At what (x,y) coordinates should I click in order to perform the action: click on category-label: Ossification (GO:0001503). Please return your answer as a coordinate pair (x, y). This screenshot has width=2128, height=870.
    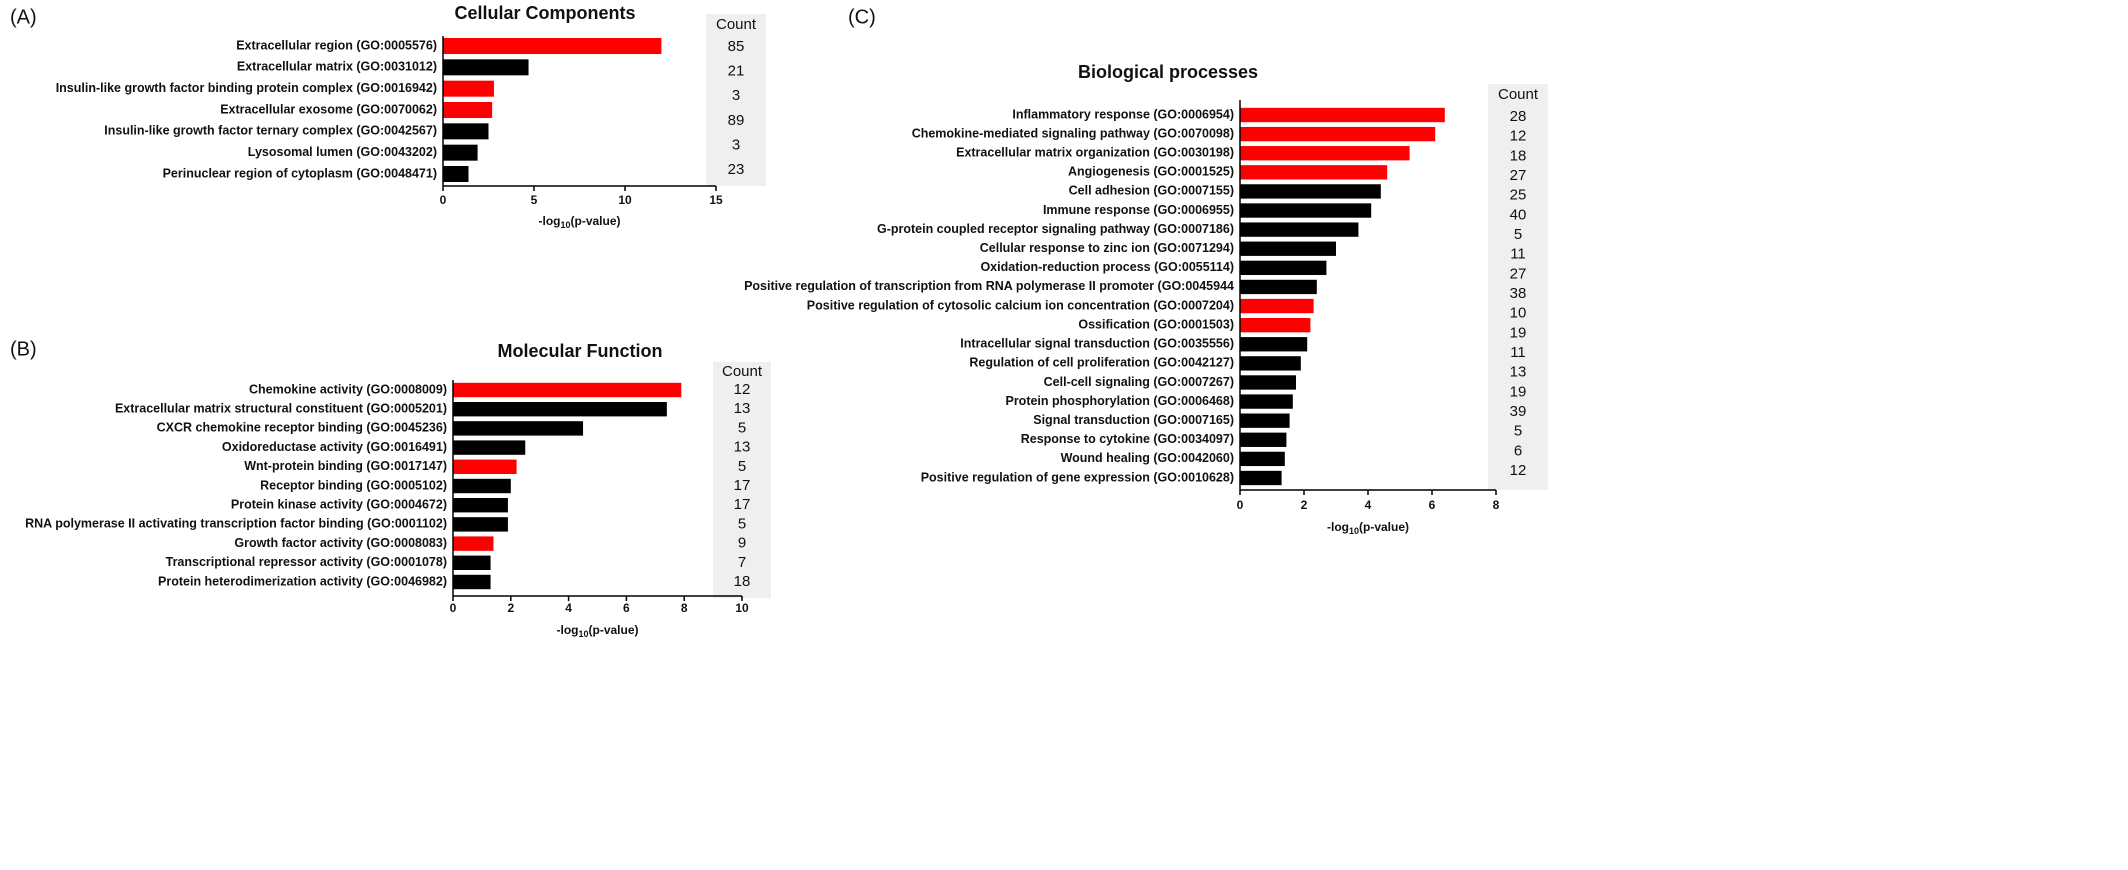
    Looking at the image, I should click on (1156, 324).